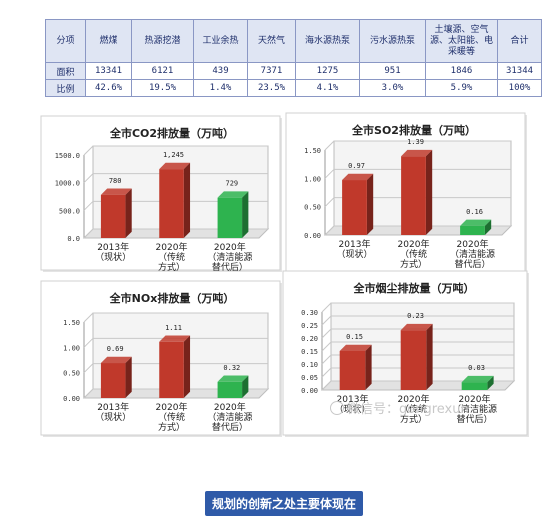 This screenshot has height=531, width=554. Describe the element at coordinates (327, 41) in the screenshot. I see `header-cell: 海水源热泵` at that location.